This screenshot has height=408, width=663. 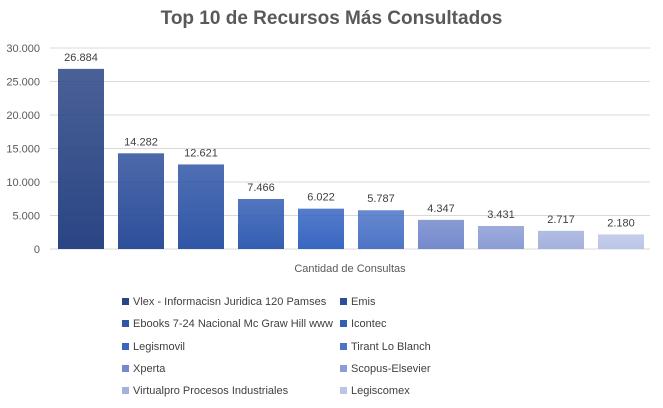 I want to click on data-label: 14.282, so click(x=141, y=142).